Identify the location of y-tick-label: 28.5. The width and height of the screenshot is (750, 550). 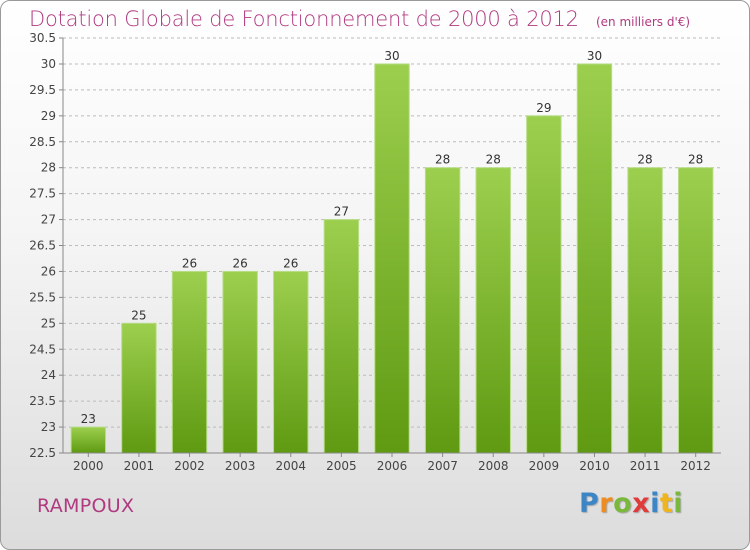
(42, 142).